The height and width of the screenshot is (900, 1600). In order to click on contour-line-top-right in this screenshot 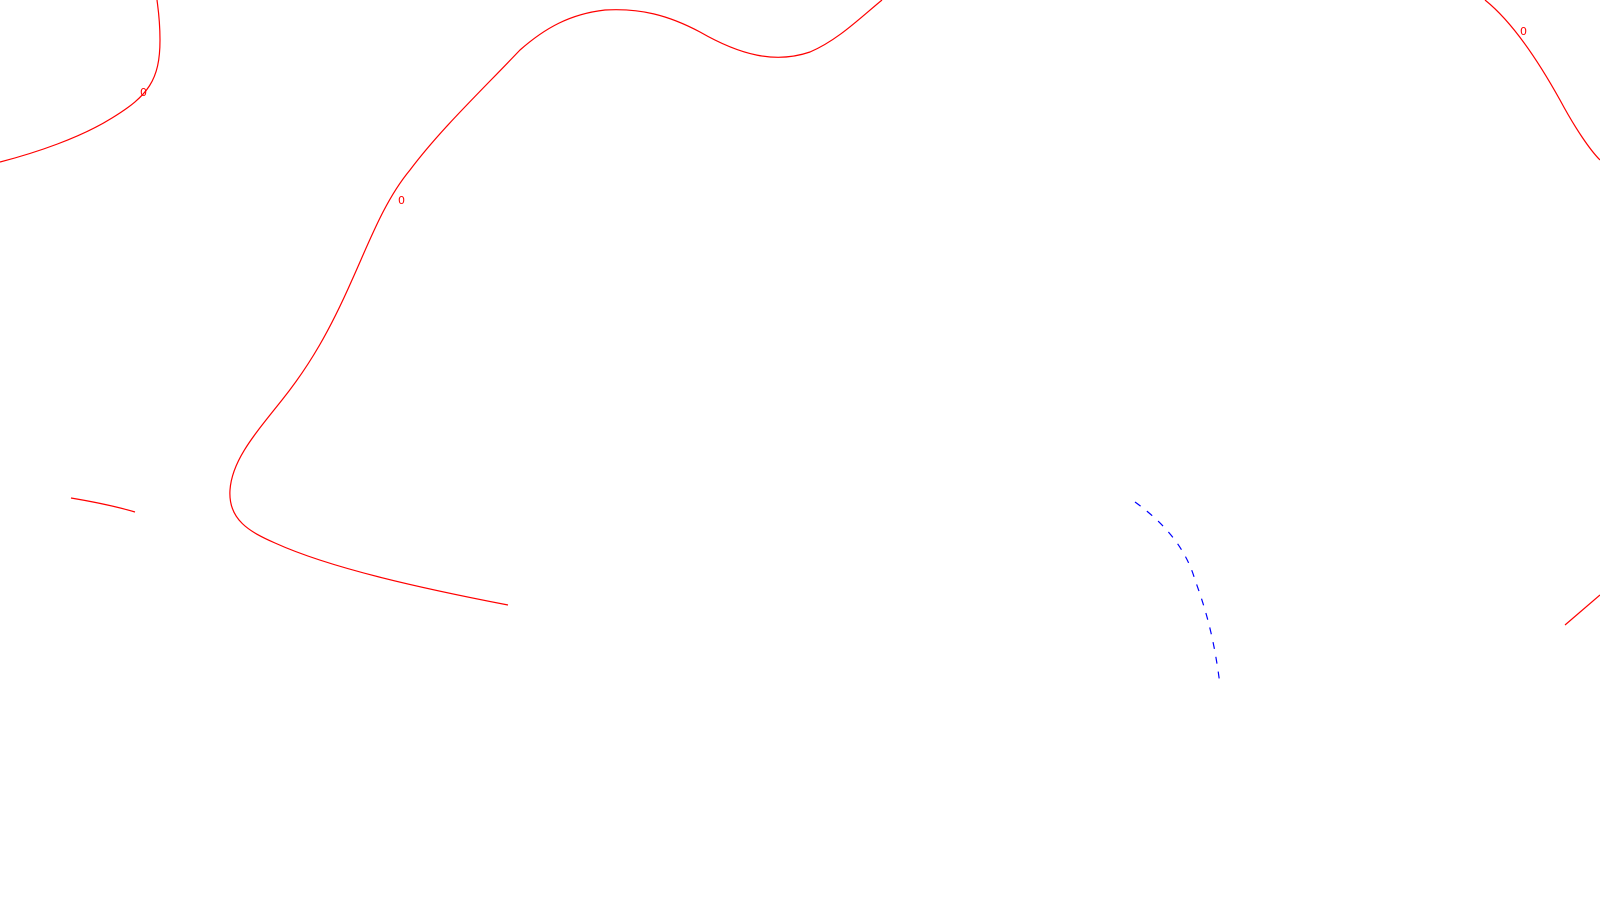, I will do `click(1542, 80)`.